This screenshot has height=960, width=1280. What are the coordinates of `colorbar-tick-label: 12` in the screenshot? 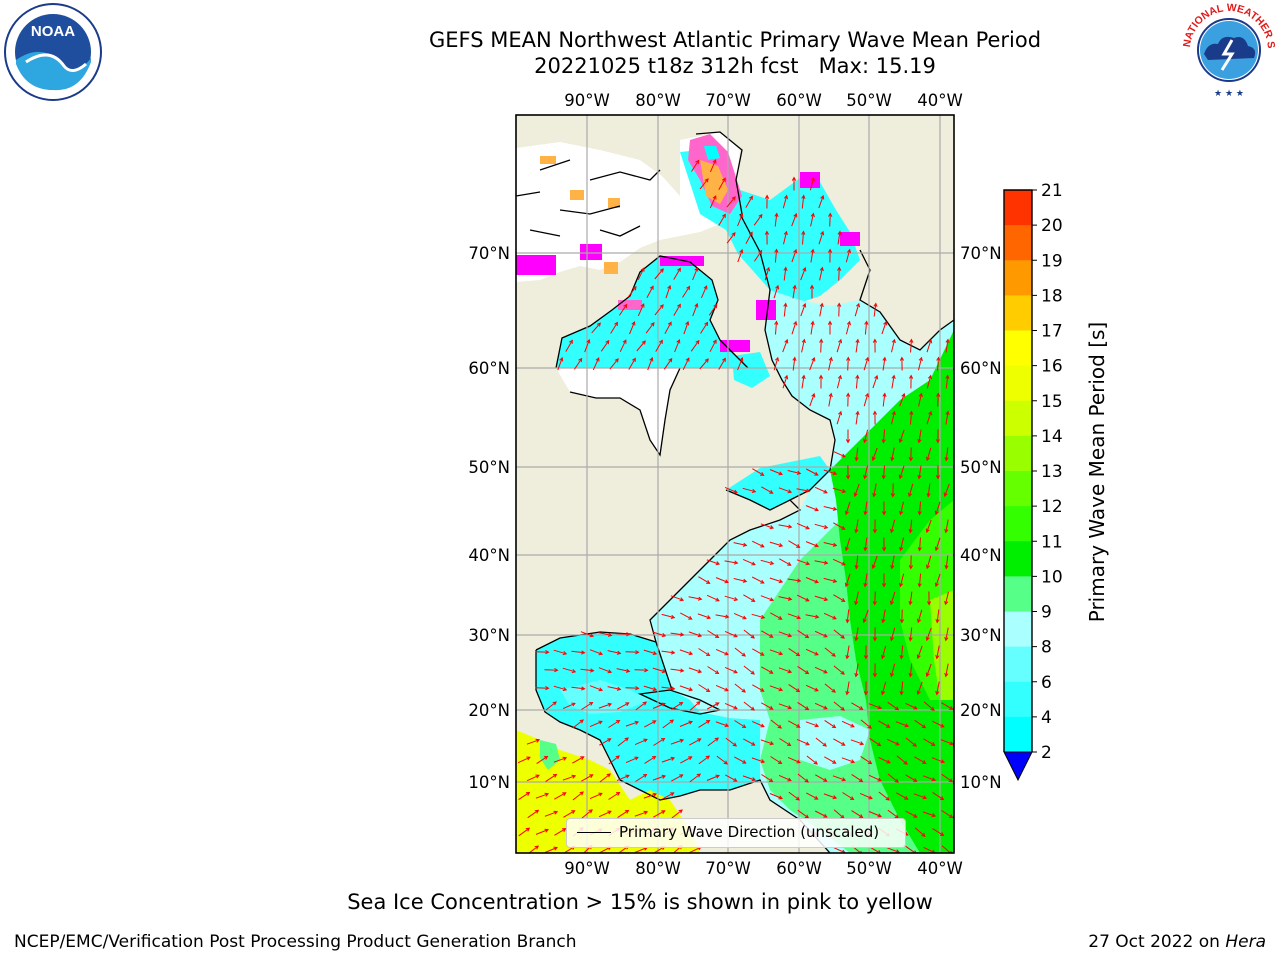 It's located at (1052, 507).